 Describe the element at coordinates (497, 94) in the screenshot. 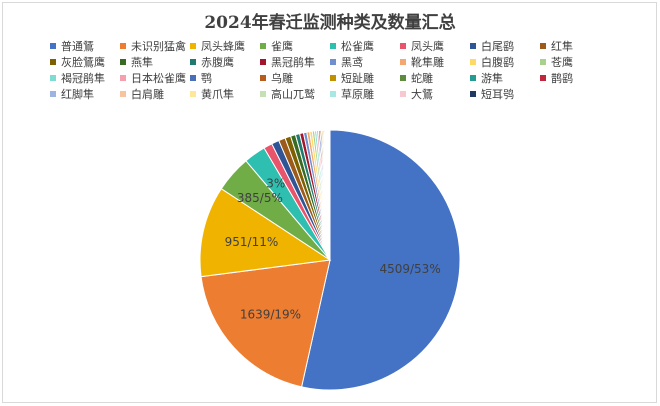

I see `legend-label: 短耳鸮` at that location.